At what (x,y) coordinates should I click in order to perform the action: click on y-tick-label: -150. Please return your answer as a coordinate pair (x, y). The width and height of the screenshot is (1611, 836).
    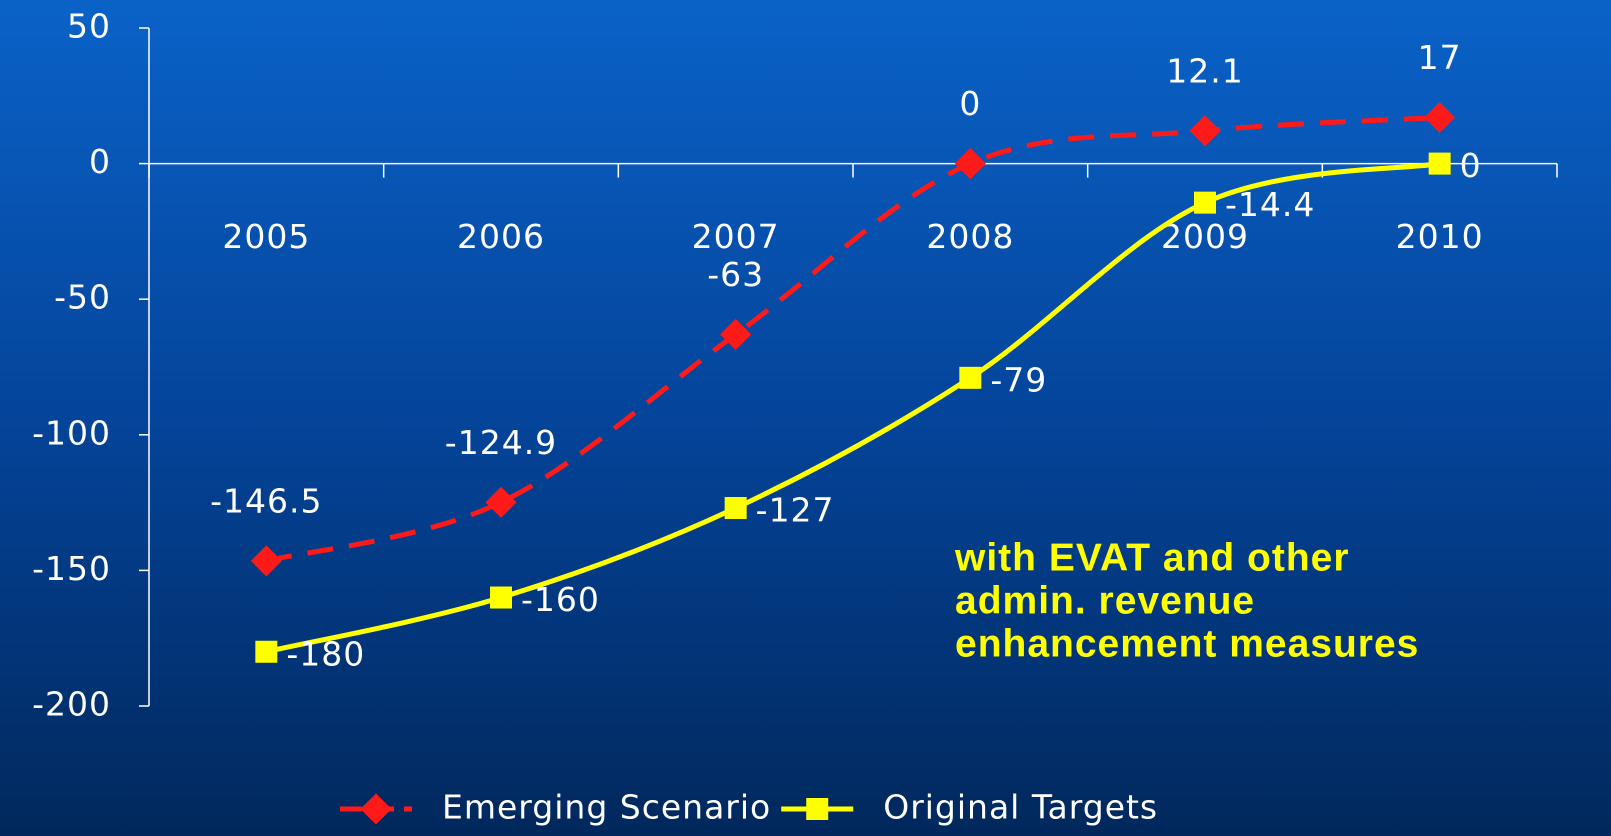
    Looking at the image, I should click on (71, 568).